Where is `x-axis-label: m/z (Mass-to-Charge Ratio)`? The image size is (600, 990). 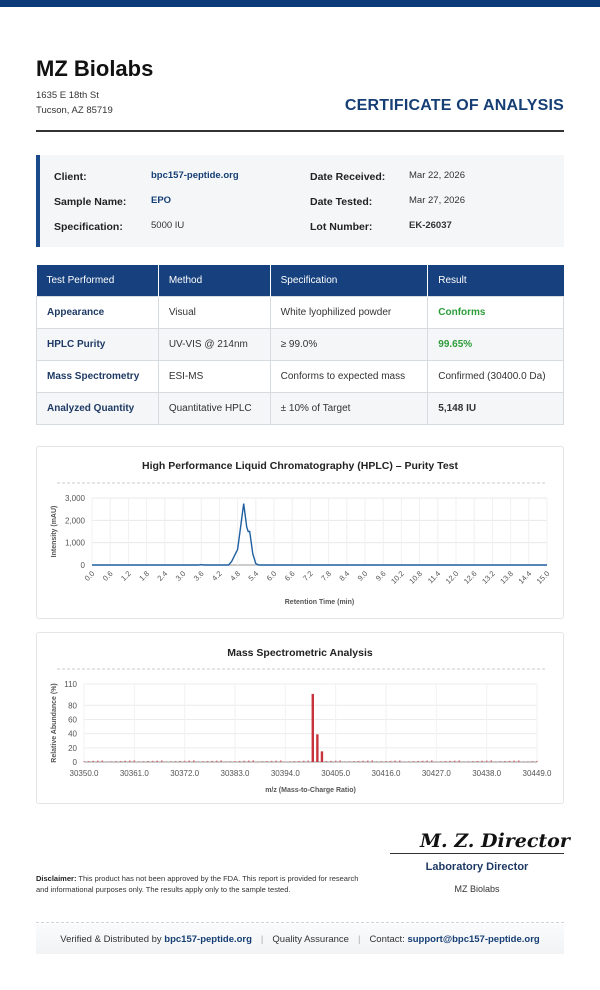
x-axis-label: m/z (Mass-to-Charge Ratio) is located at coordinates (310, 790).